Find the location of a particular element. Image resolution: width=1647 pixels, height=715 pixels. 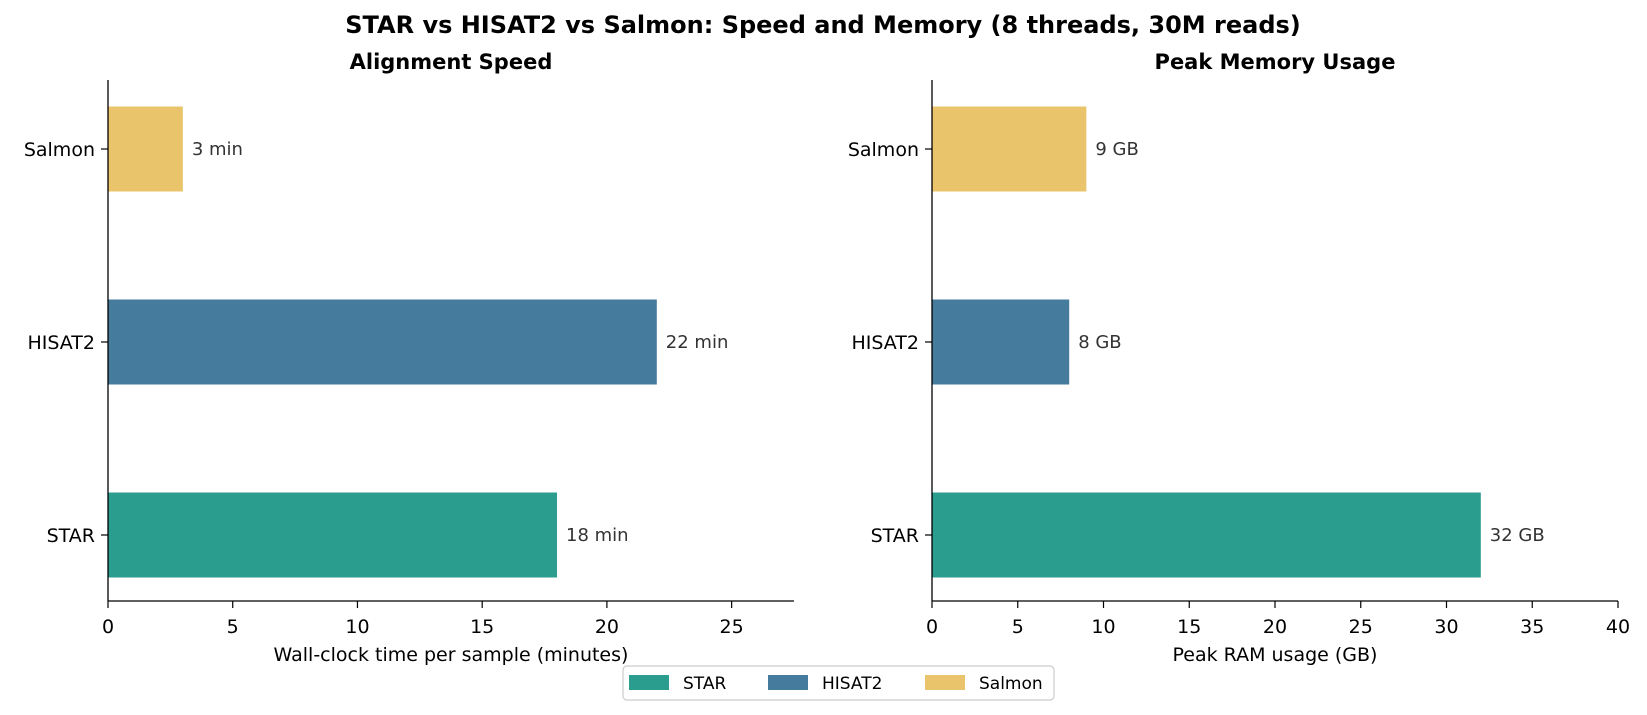

x-tick-label: 30 is located at coordinates (1446, 627).